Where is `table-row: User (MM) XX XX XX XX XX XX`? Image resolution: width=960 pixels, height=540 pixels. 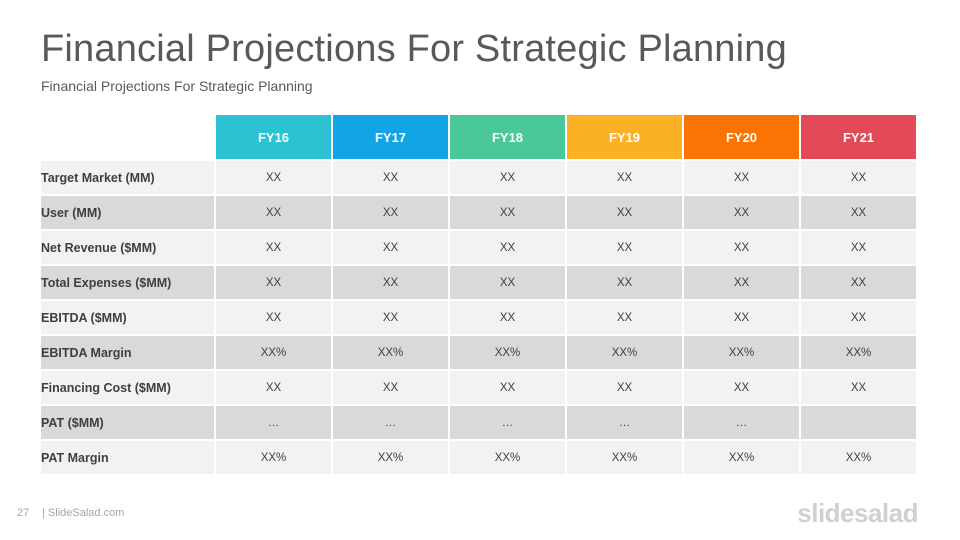 table-row: User (MM) XX XX XX XX XX XX is located at coordinates (478, 212).